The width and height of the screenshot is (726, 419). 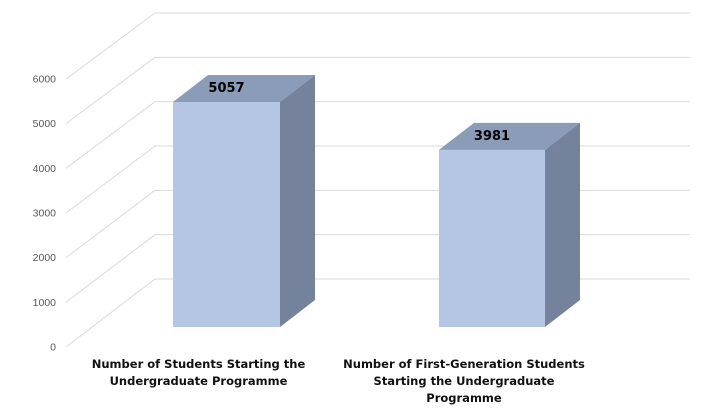 What do you see at coordinates (45, 258) in the screenshot?
I see `y-tick-label: 2000` at bounding box center [45, 258].